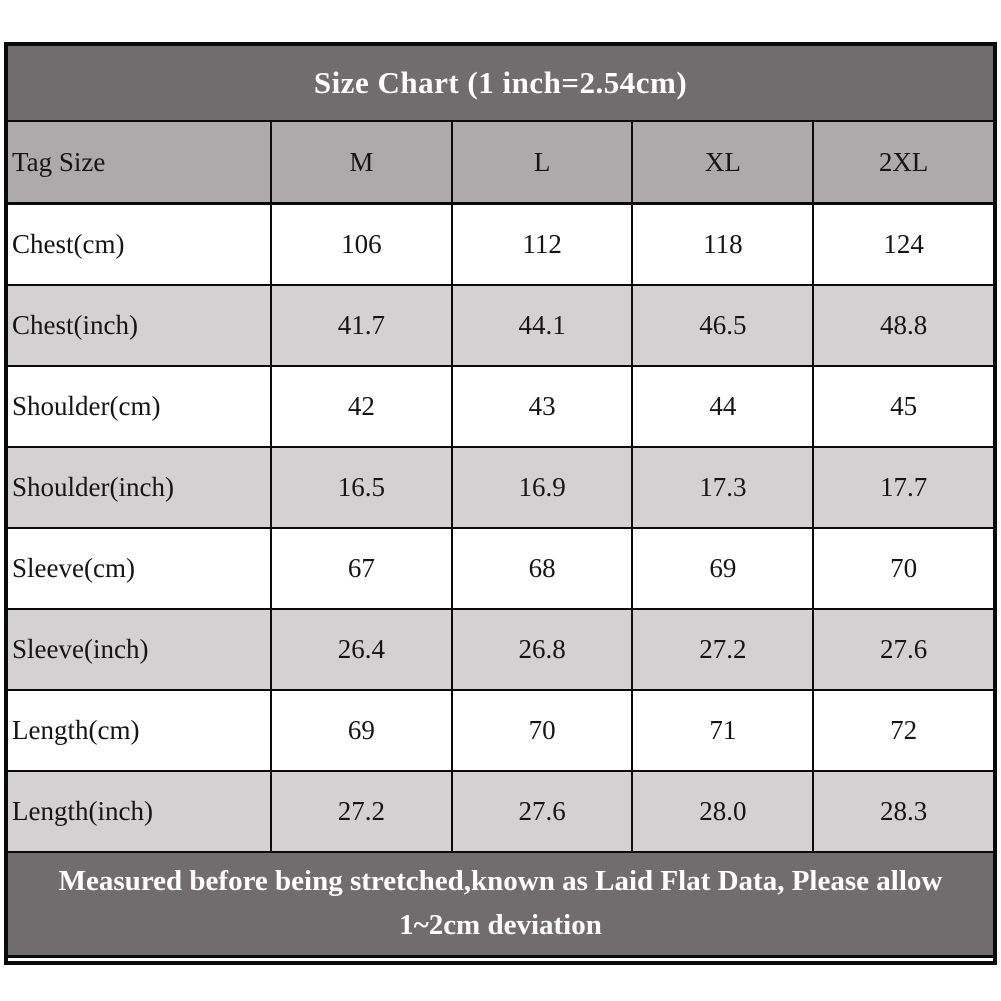  What do you see at coordinates (360, 487) in the screenshot?
I see `cell-value: 16.5` at bounding box center [360, 487].